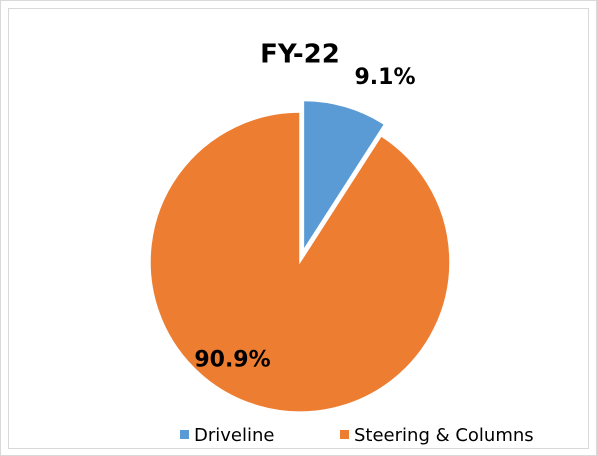 Image resolution: width=597 pixels, height=456 pixels. Describe the element at coordinates (234, 435) in the screenshot. I see `legend-label: Driveline` at that location.